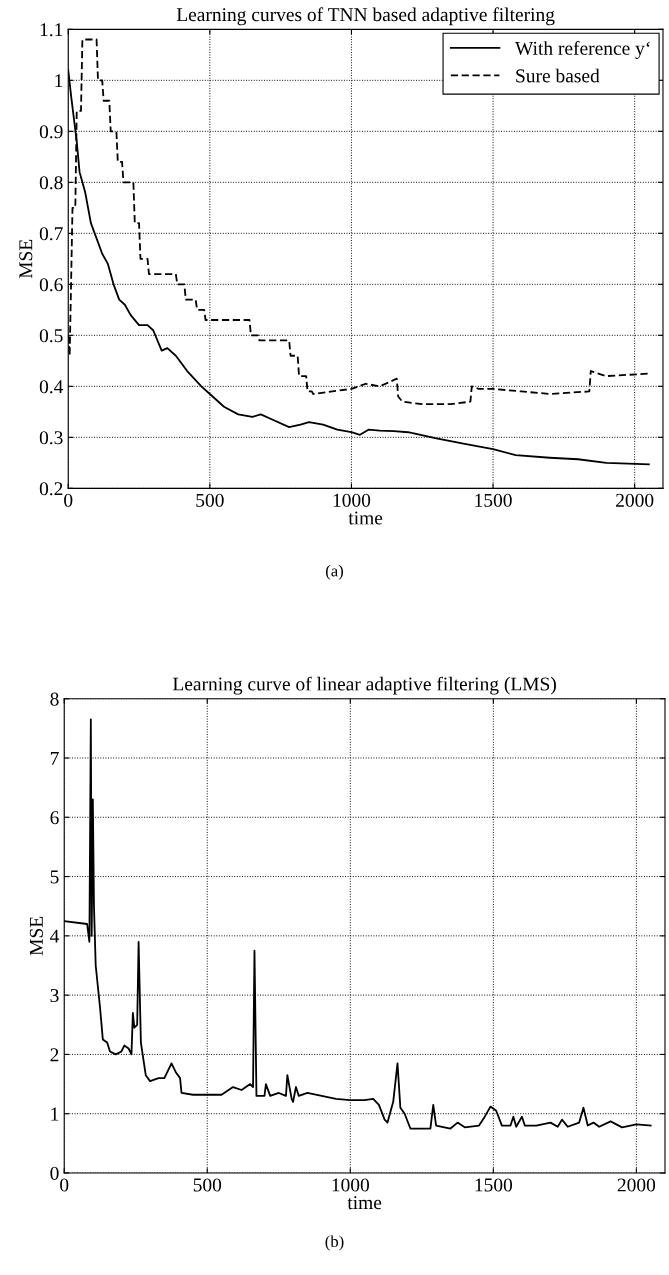  I want to click on text: (b), so click(334, 1243).